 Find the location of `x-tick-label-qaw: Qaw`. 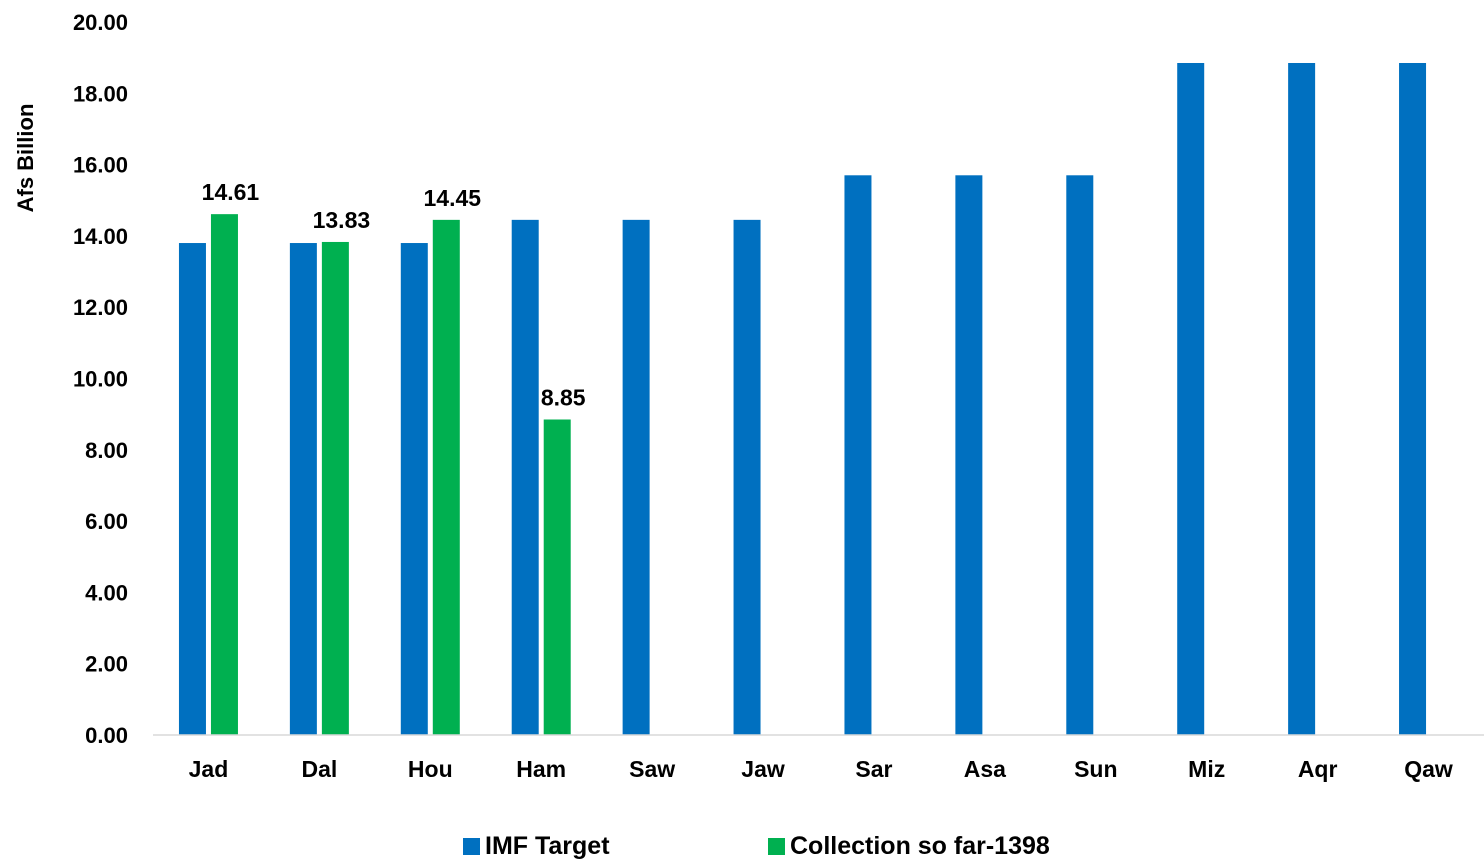

x-tick-label-qaw: Qaw is located at coordinates (1428, 769).